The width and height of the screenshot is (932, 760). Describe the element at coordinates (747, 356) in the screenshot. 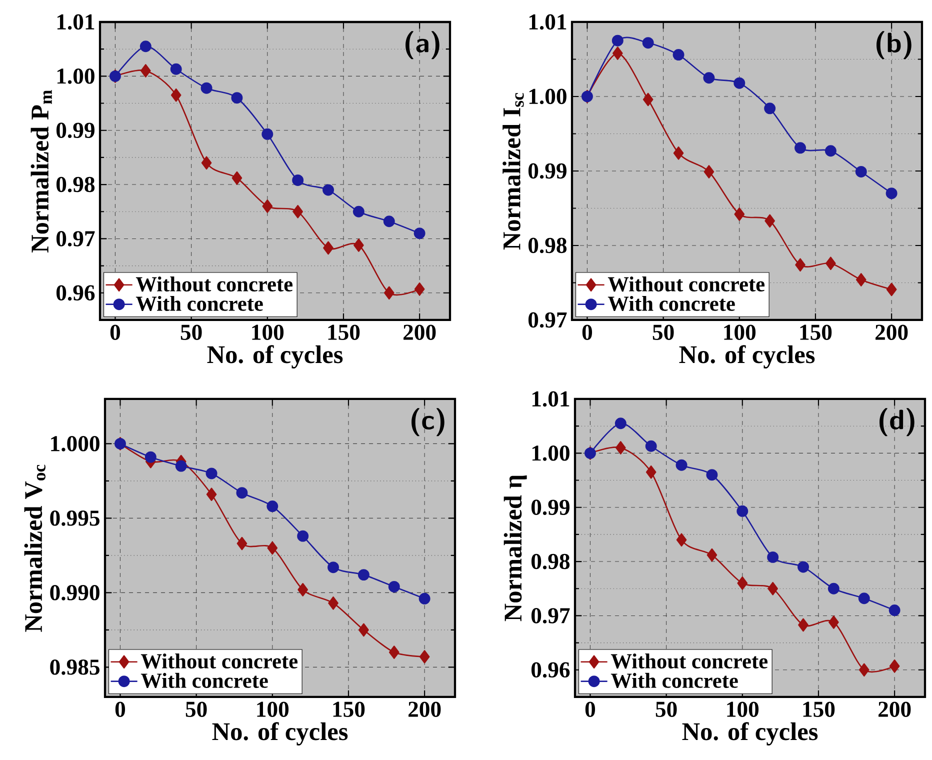

I see `x-axis-title: No. of cycles` at that location.